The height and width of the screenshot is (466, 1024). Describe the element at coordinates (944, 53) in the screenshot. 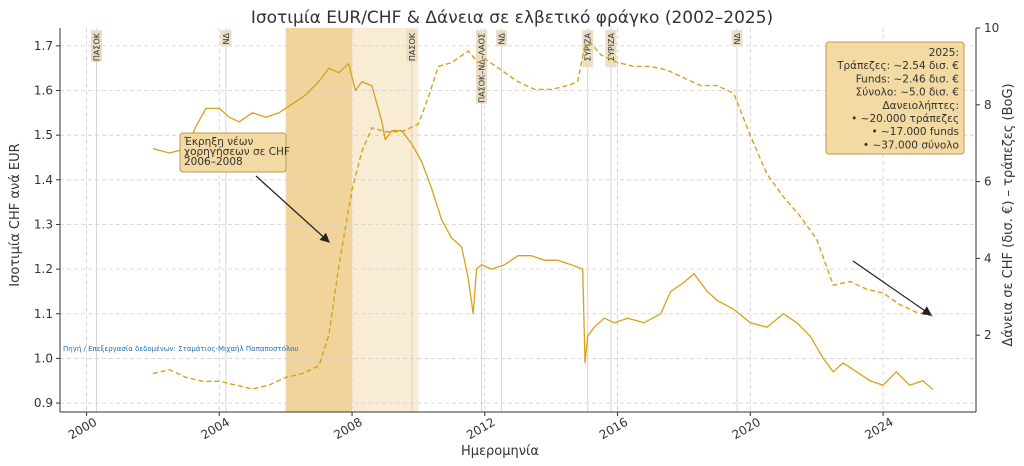

I see `stats-annotation-text: 2025:` at that location.